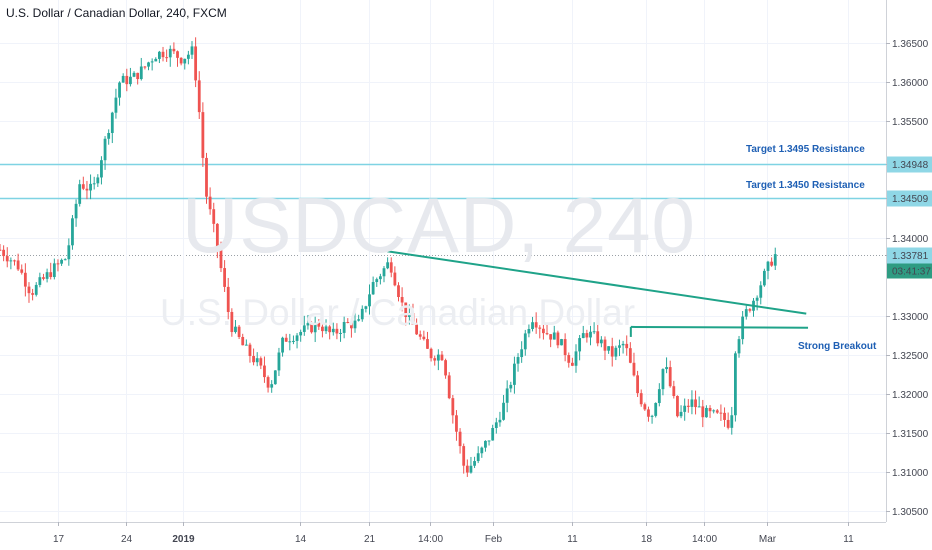  I want to click on countdown-tag, so click(909, 271).